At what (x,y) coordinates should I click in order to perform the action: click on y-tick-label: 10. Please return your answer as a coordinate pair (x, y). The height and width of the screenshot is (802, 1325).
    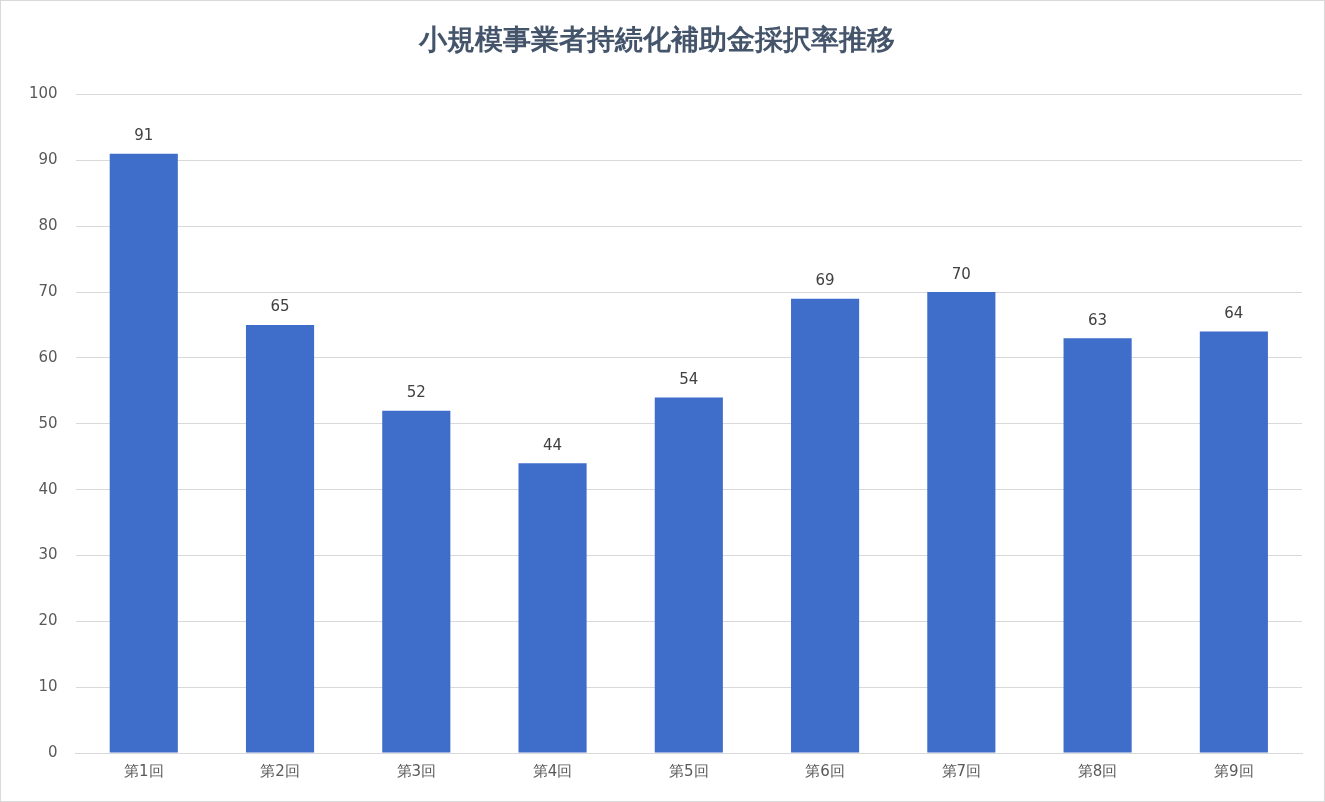
    Looking at the image, I should click on (48, 686).